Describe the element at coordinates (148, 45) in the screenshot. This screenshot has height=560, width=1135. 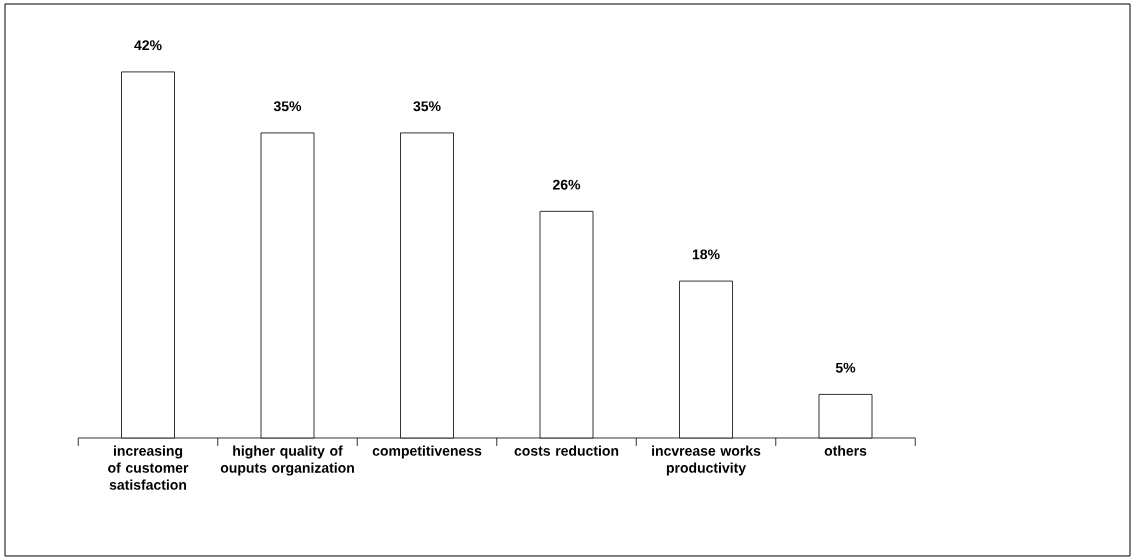
I see `data-label: 42%` at that location.